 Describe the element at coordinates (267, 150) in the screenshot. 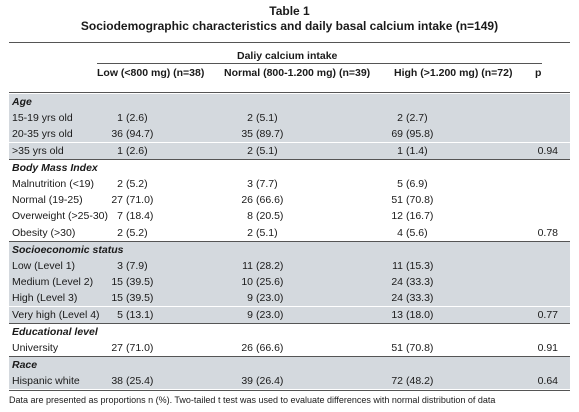

I see `normal-percent: (5.1)` at that location.